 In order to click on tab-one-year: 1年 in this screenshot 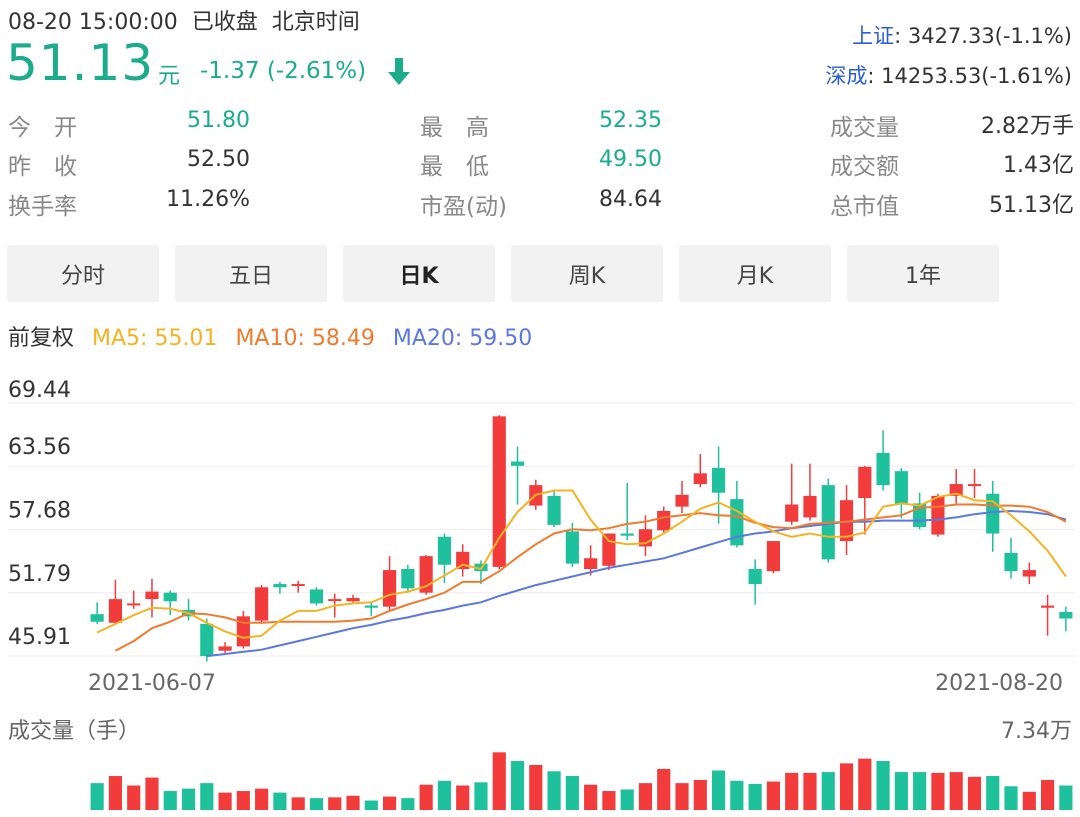, I will do `click(923, 273)`.